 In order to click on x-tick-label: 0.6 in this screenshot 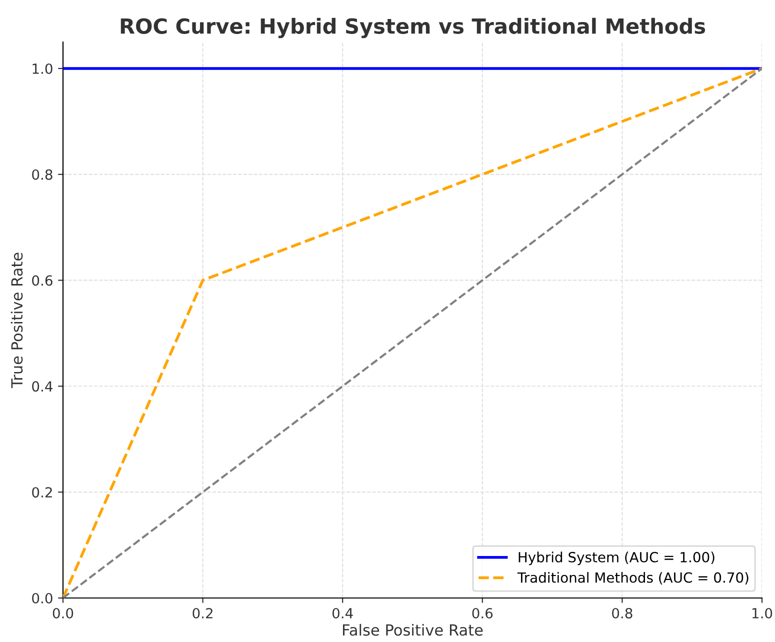, I will do `click(482, 613)`.